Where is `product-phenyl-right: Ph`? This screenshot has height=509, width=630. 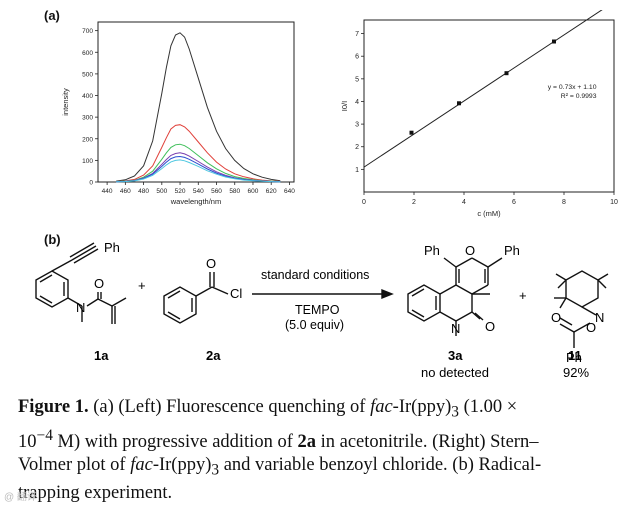 product-phenyl-right: Ph is located at coordinates (512, 250).